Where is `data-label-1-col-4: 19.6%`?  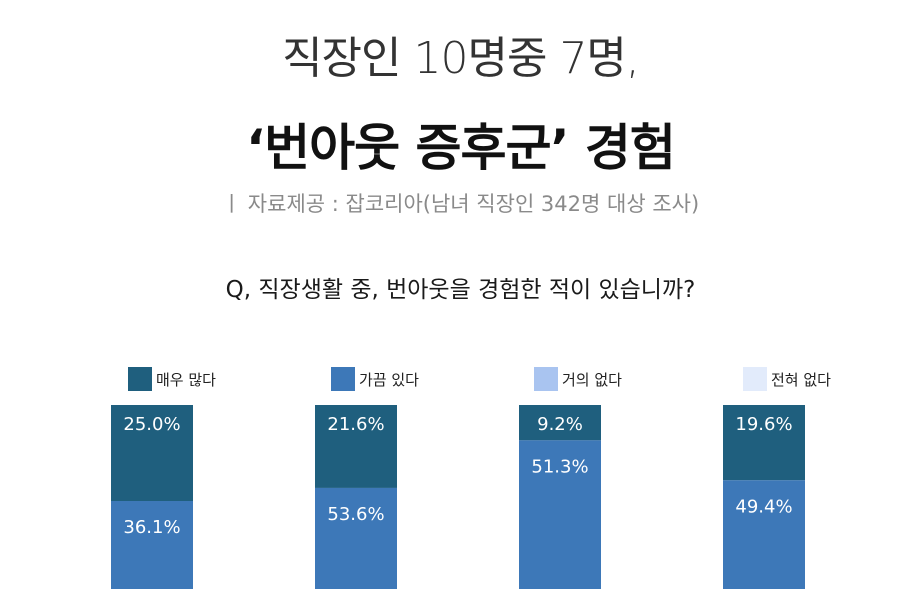
data-label-1-col-4: 19.6% is located at coordinates (763, 424).